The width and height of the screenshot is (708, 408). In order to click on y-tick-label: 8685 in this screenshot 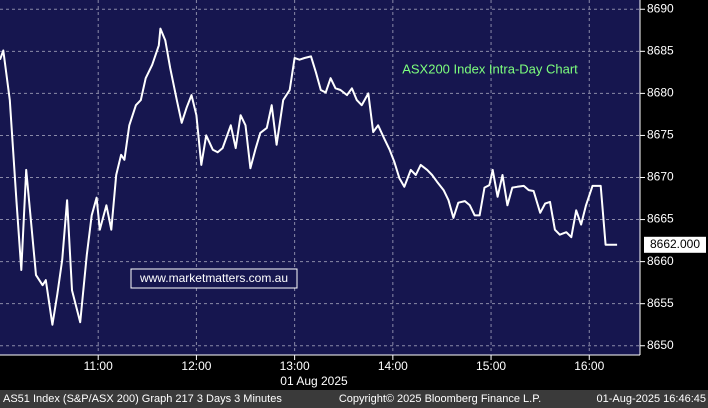, I will do `click(660, 50)`.